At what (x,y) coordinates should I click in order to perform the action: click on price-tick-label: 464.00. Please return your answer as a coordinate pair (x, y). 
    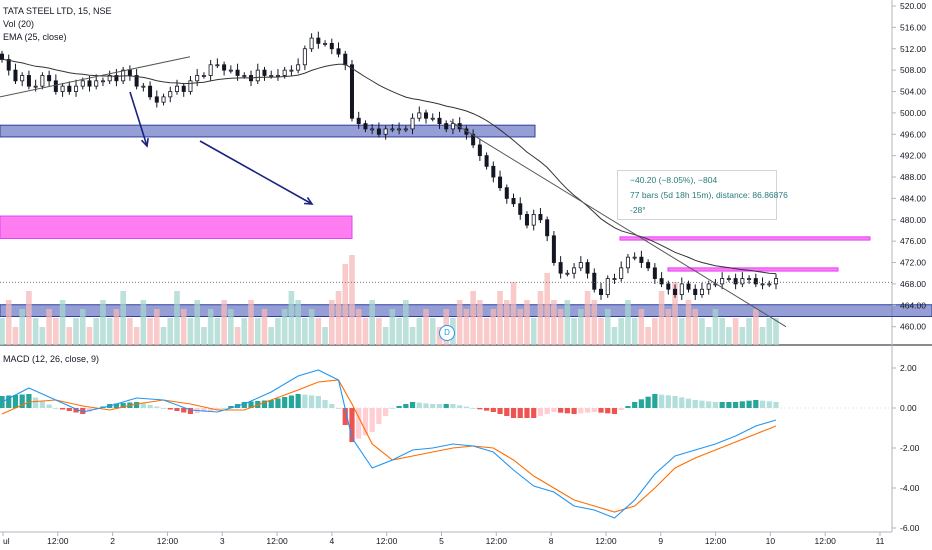
    Looking at the image, I should click on (913, 305).